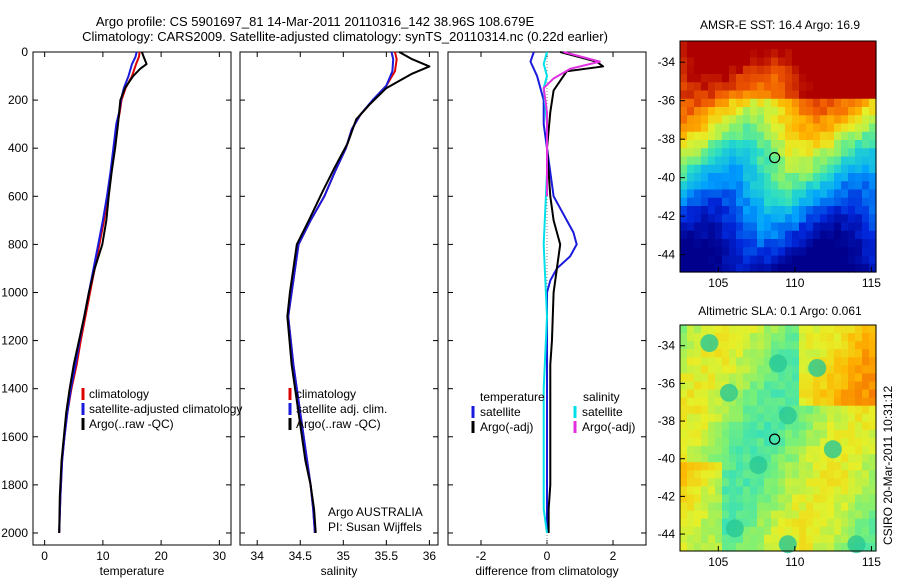 This screenshot has width=900, height=580. What do you see at coordinates (667, 346) in the screenshot?
I see `sla-lat-label: -34` at bounding box center [667, 346].